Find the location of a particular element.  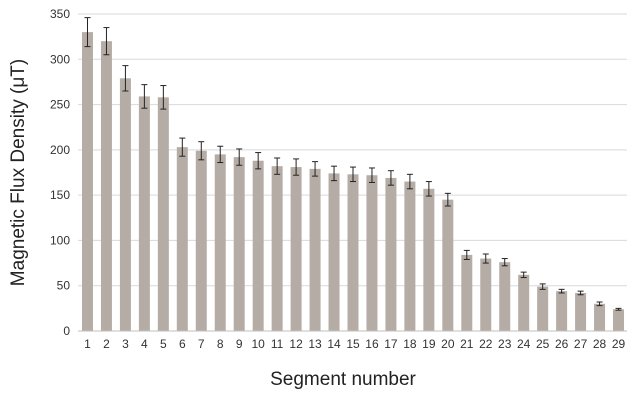

y-tick-label: 200 is located at coordinates (60, 150).